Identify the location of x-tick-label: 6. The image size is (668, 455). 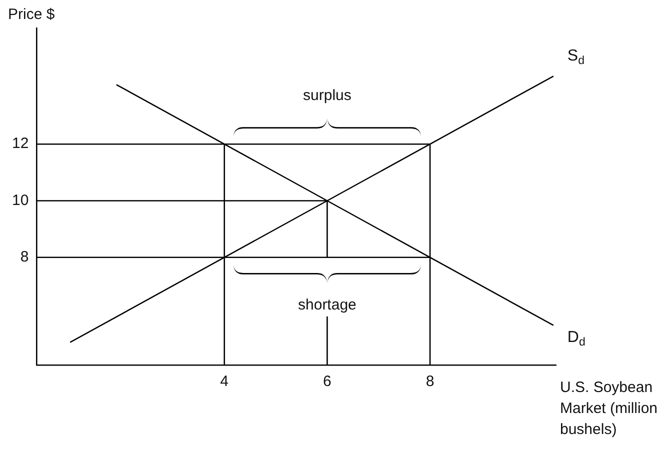
(327, 381).